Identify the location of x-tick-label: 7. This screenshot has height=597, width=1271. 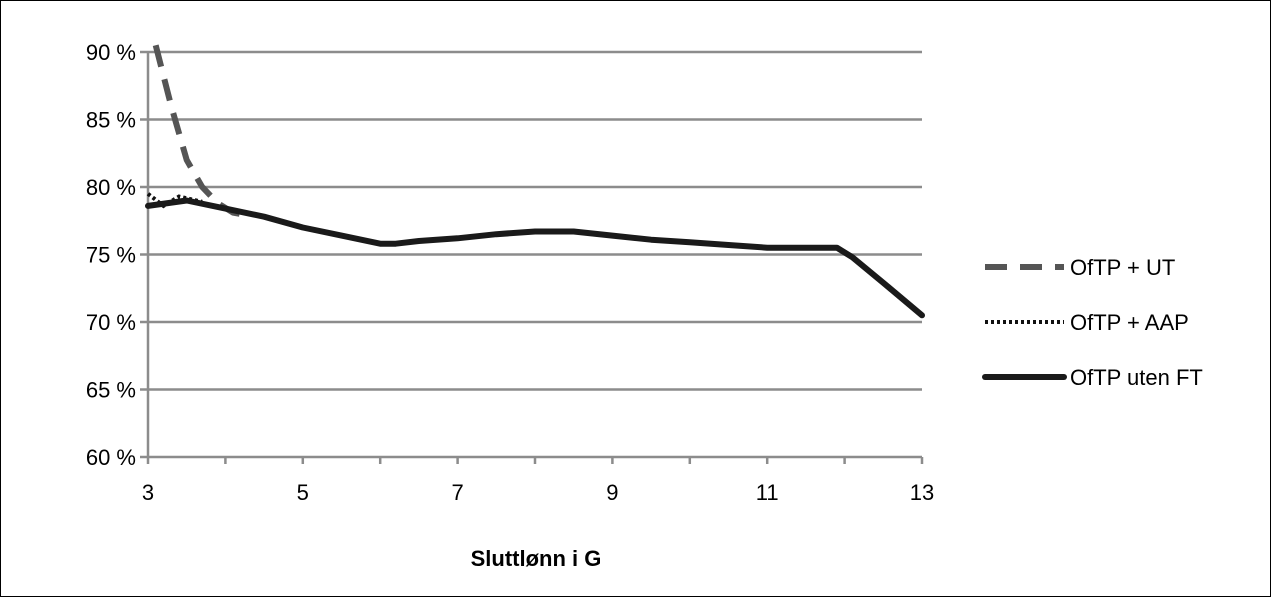
(457, 492).